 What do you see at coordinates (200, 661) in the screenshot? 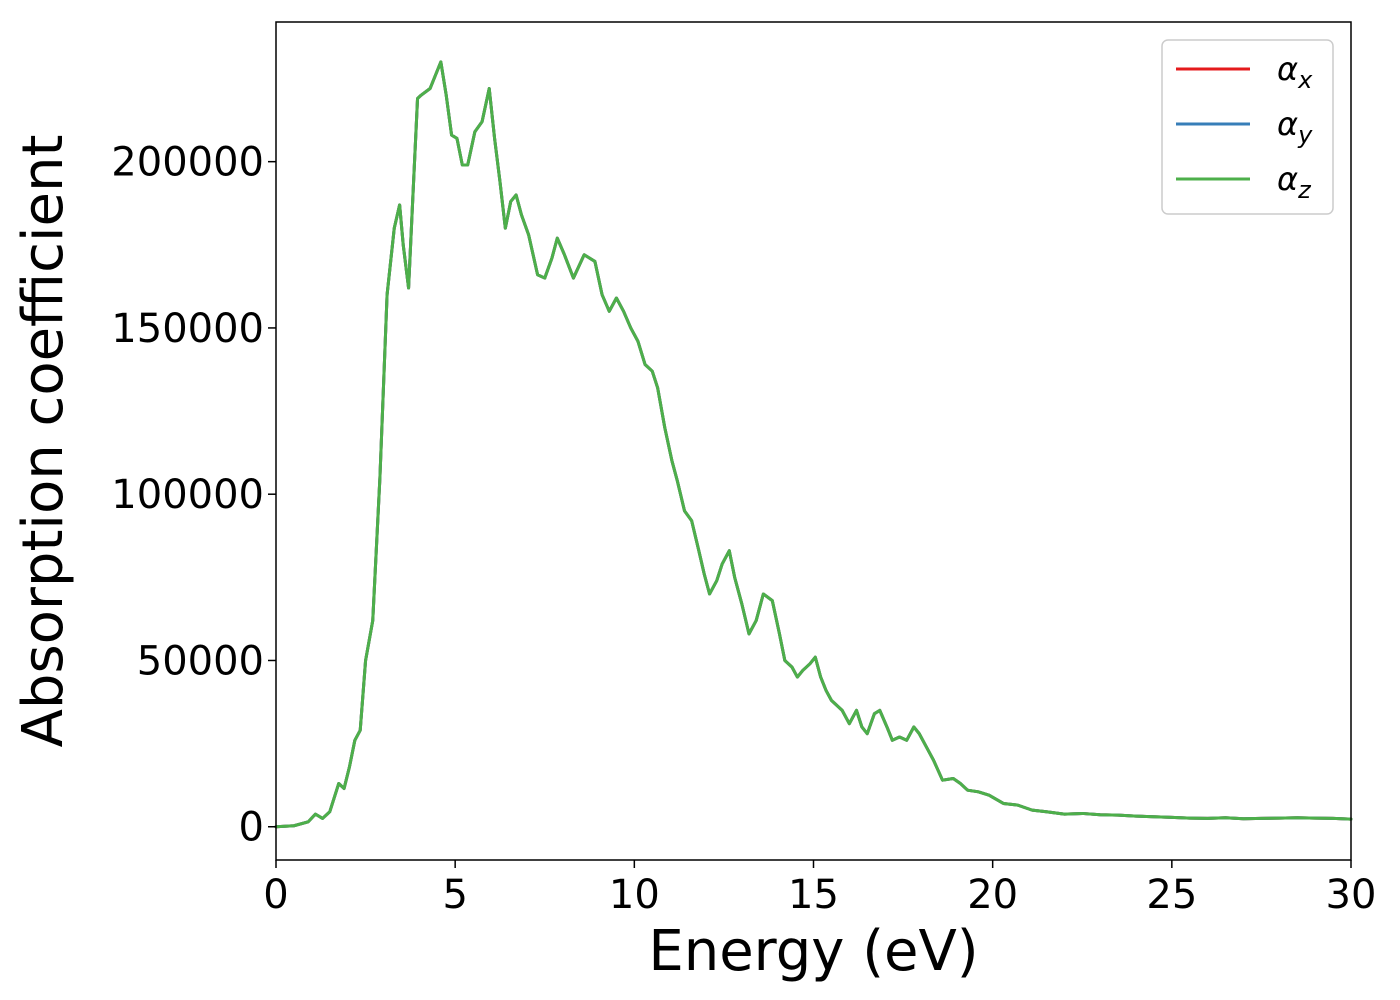
I see `y-tick-label: 50000` at bounding box center [200, 661].